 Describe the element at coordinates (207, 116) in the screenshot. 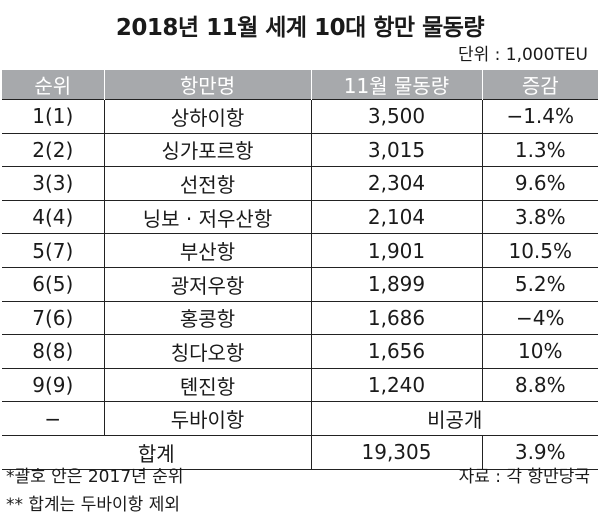

I see `port-cell: 상하이항` at that location.